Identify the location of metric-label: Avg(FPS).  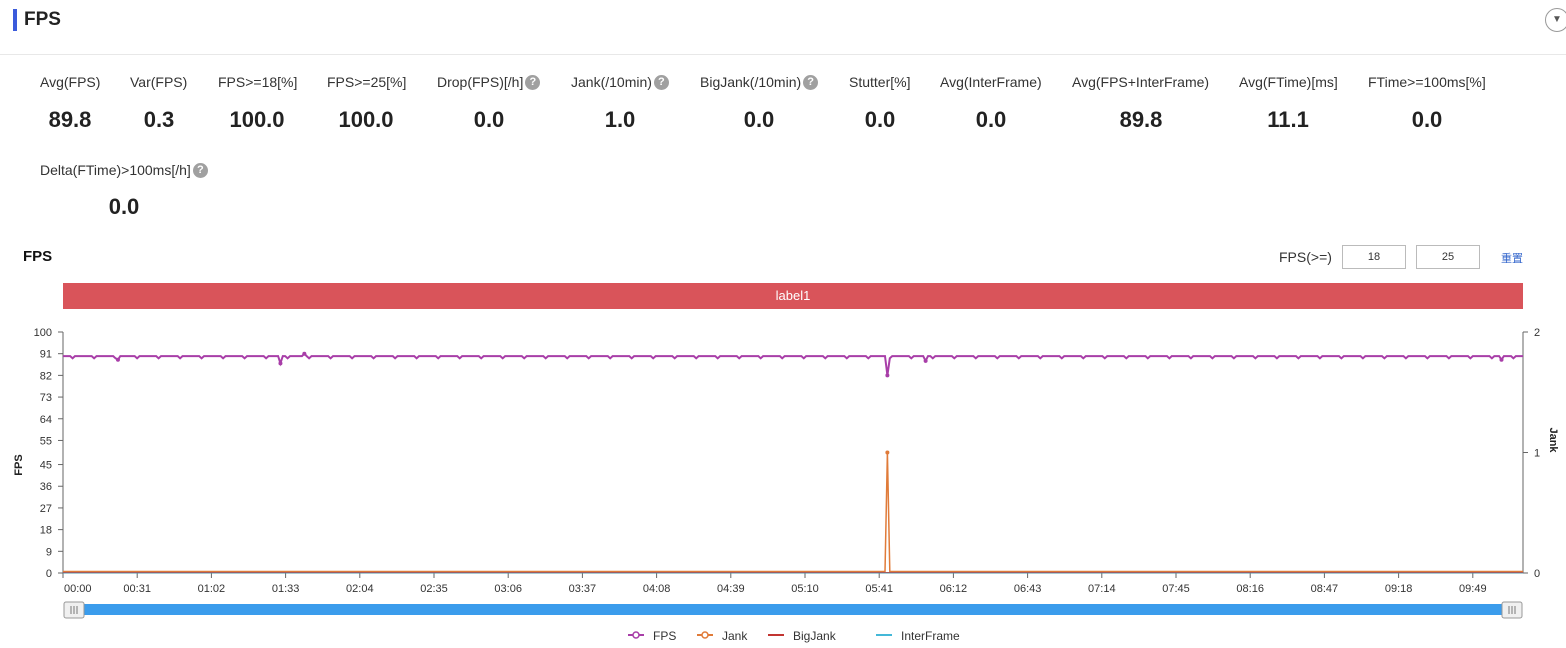
(70, 82).